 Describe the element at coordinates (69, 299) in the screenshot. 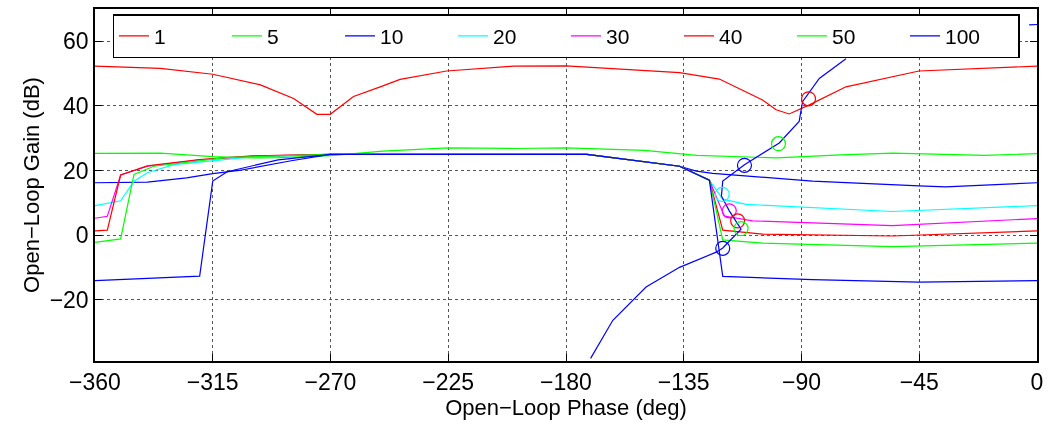

I see `y-tick-label: −20` at that location.